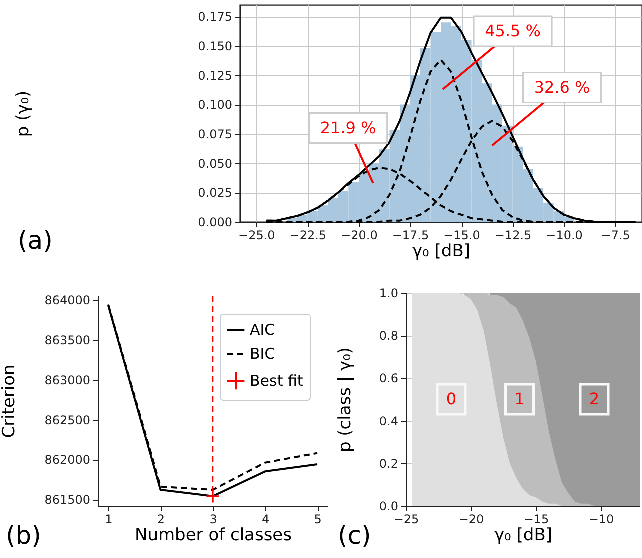 The height and width of the screenshot is (558, 642). What do you see at coordinates (257, 235) in the screenshot?
I see `x-tick-label: −25.0` at bounding box center [257, 235].